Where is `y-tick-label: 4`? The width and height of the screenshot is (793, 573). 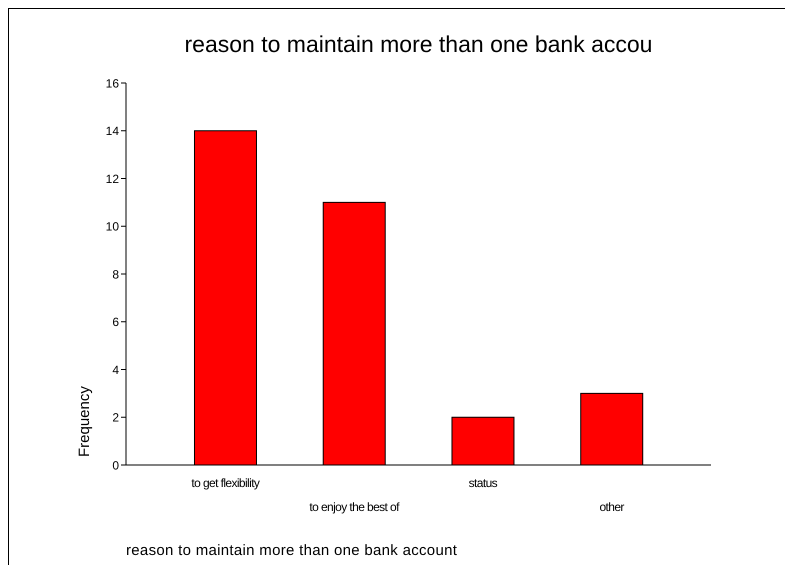
y-tick-label: 4 is located at coordinates (116, 369).